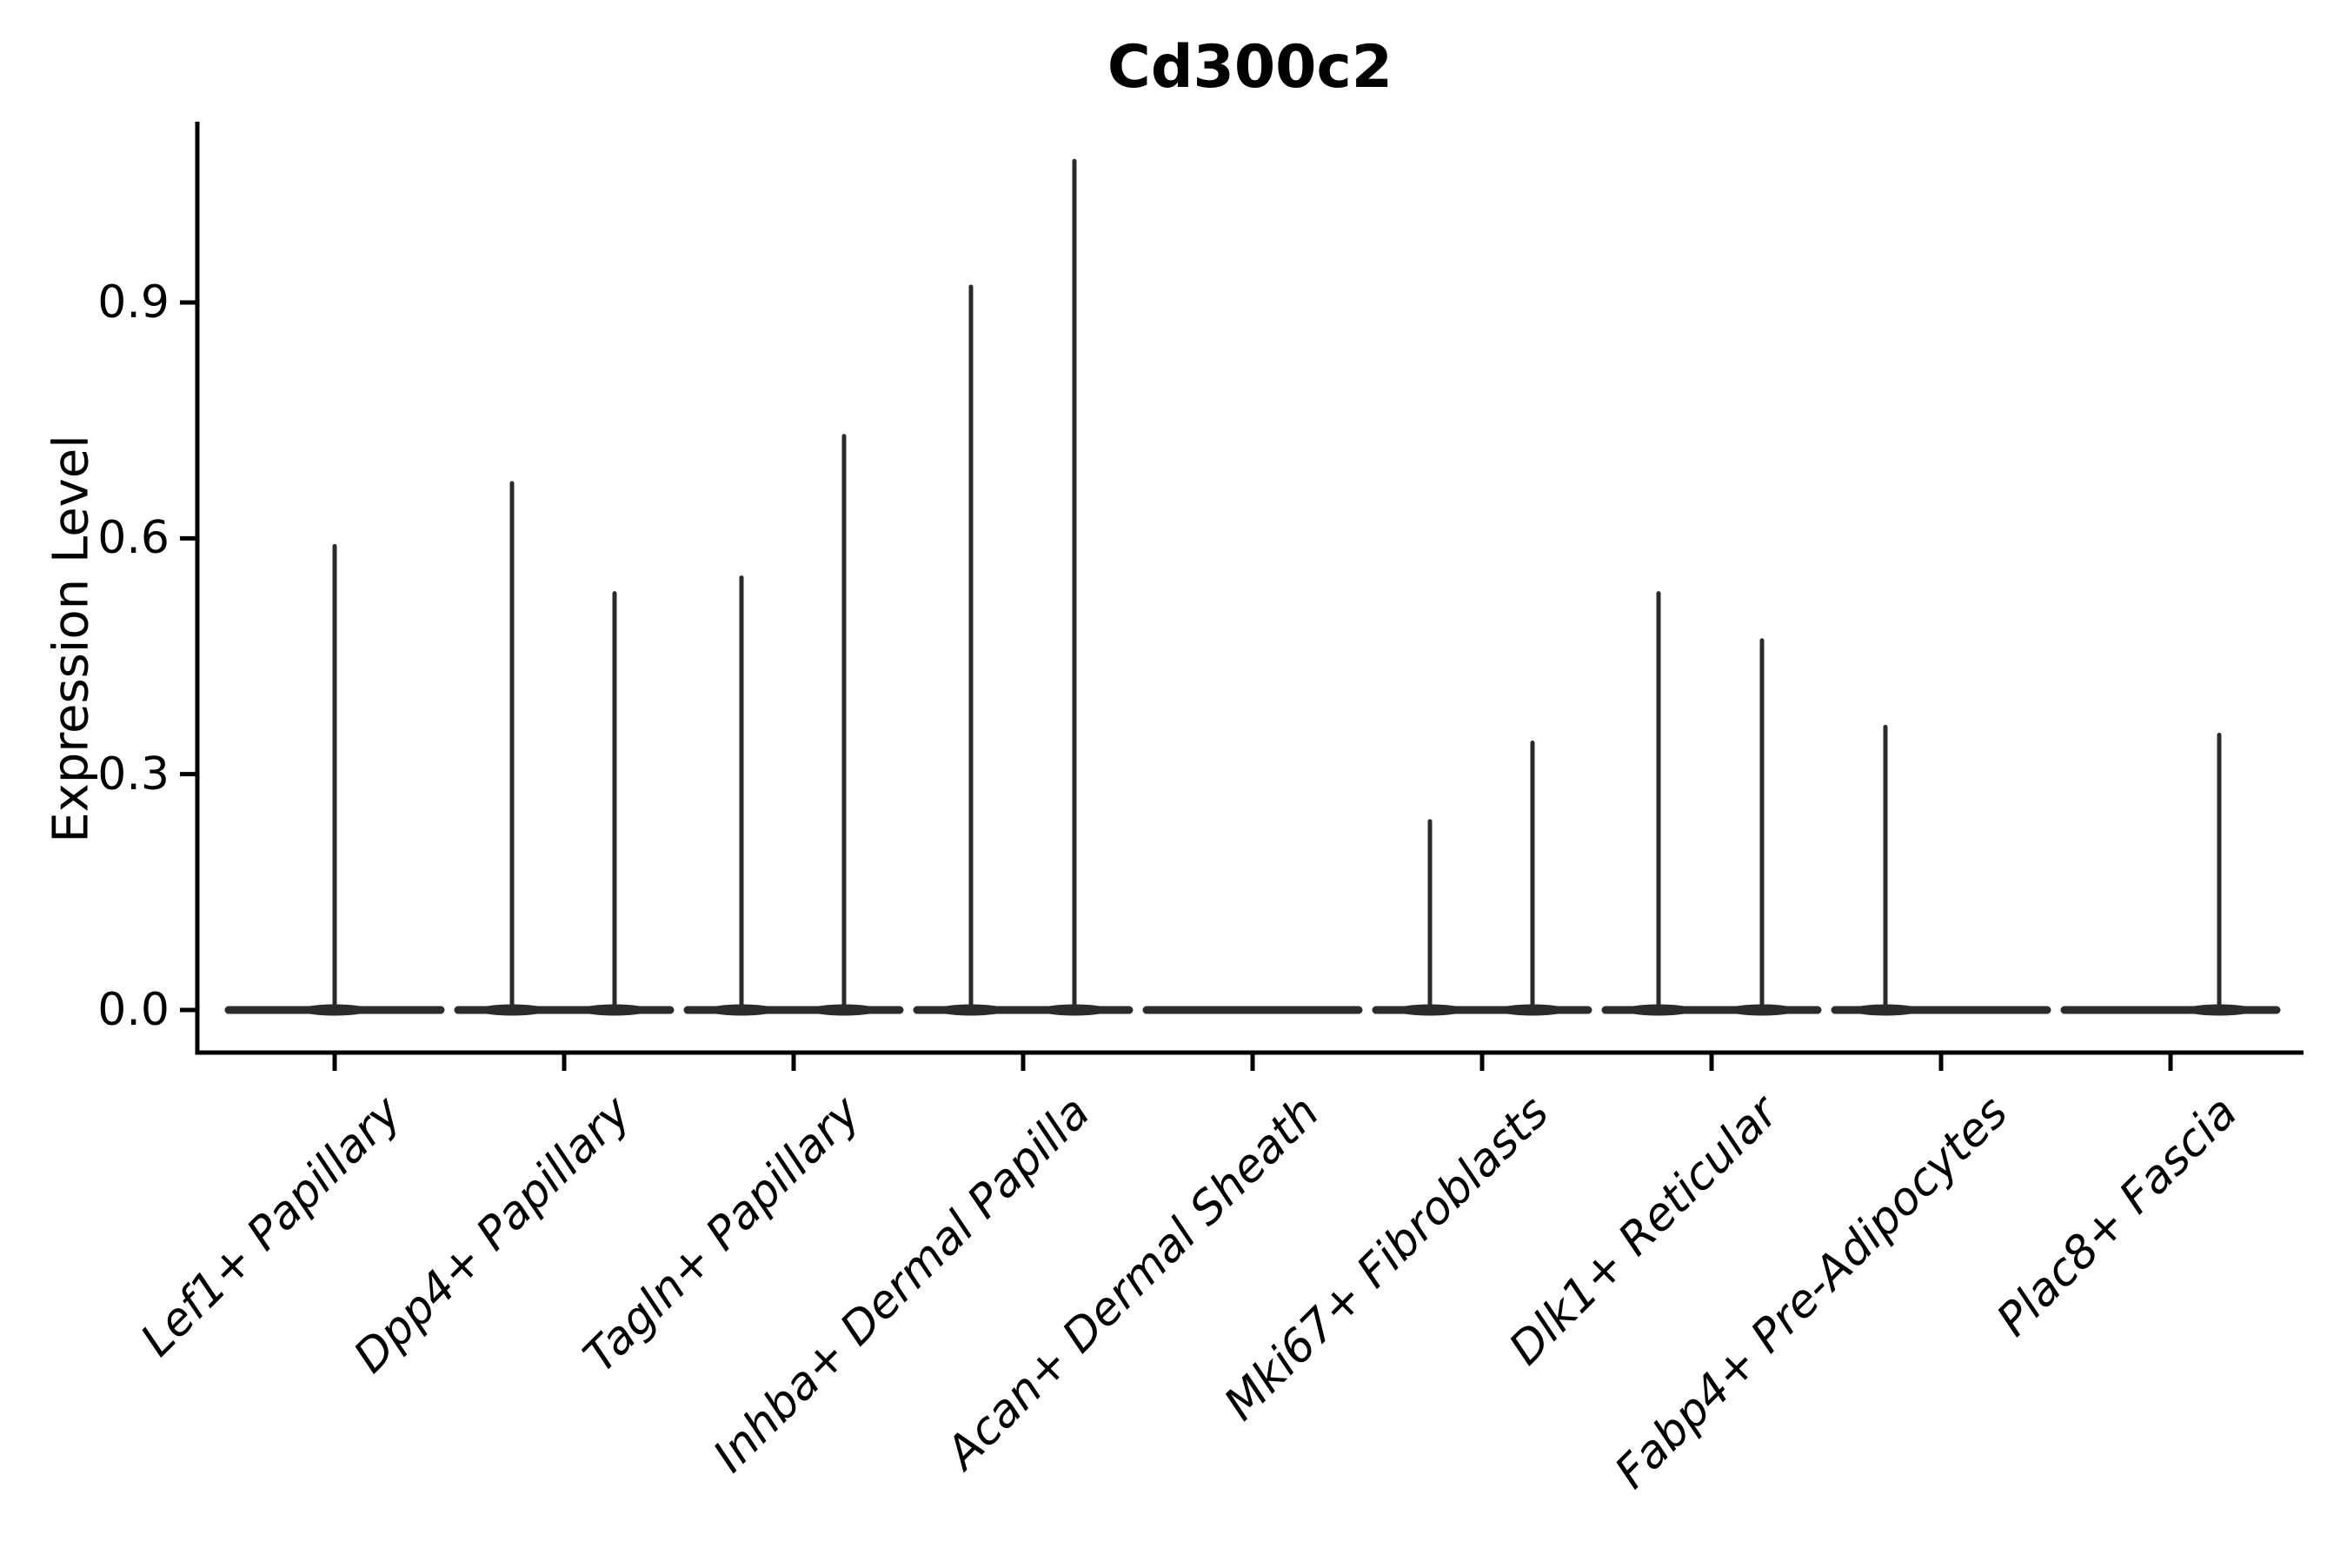  What do you see at coordinates (71, 639) in the screenshot?
I see `y-axis-title: Expression Level` at bounding box center [71, 639].